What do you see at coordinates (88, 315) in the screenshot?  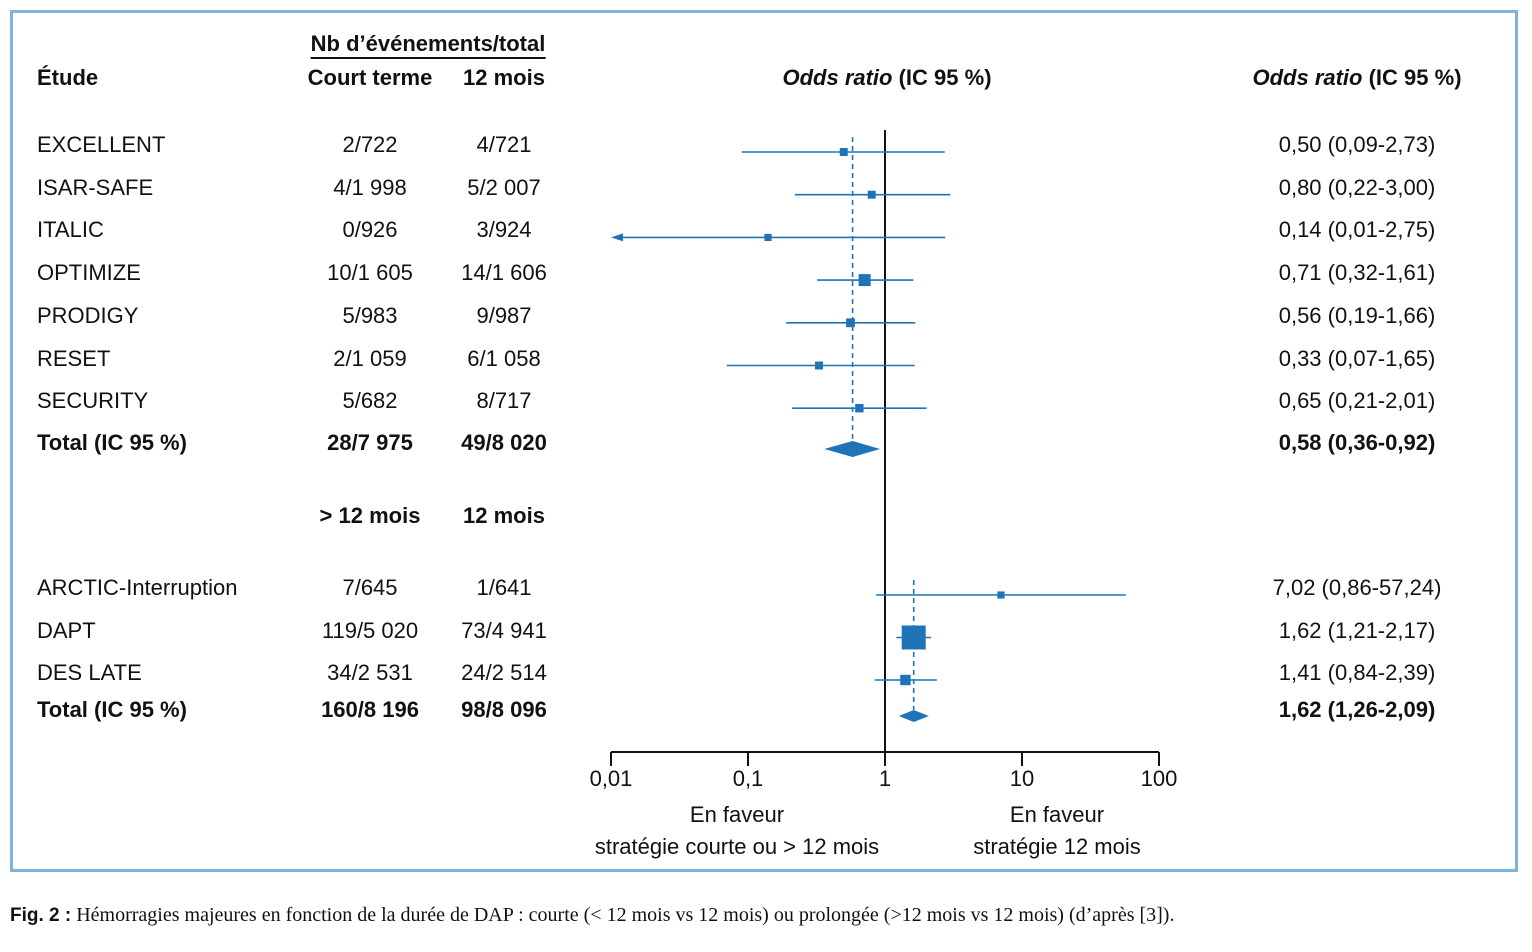 I see `study-name: PRODIGY` at bounding box center [88, 315].